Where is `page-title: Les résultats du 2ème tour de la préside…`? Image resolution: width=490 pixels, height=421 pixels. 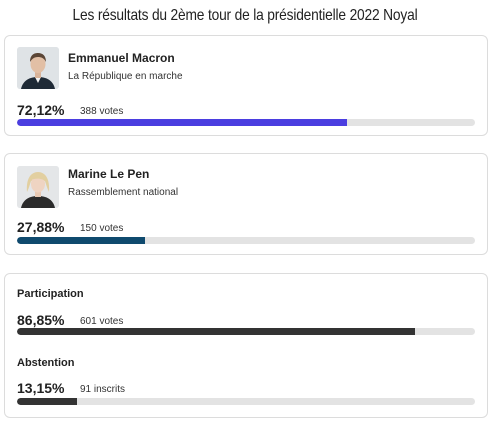
page-title: Les résultats du 2ème tour de la préside… is located at coordinates (245, 15).